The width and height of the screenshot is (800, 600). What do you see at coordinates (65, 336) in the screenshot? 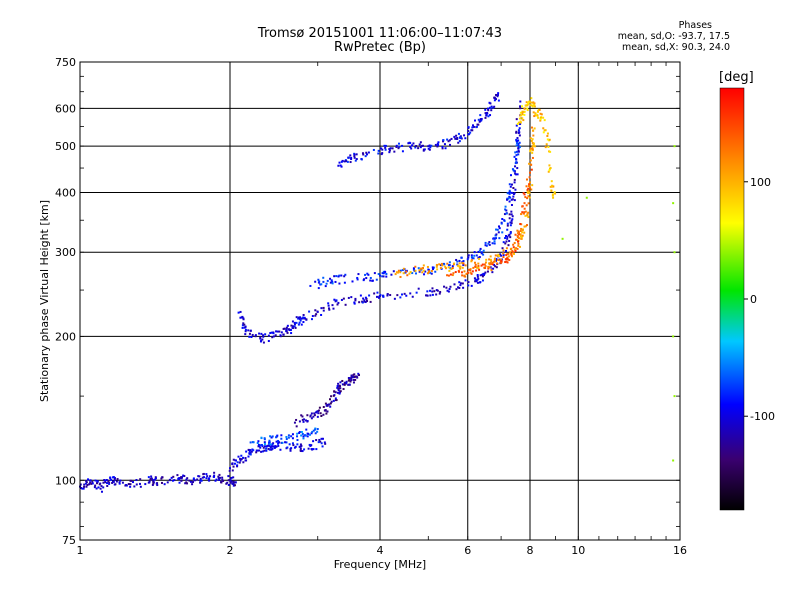
I see `y-tick-label: 200` at bounding box center [65, 336].